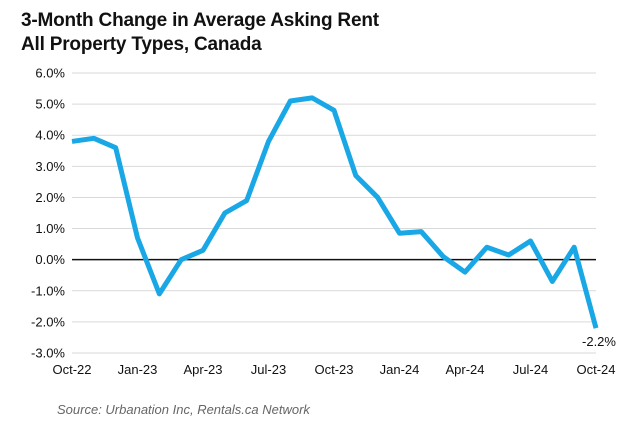 The width and height of the screenshot is (627, 422). What do you see at coordinates (48, 290) in the screenshot?
I see `y-tick-label: -1.0%` at bounding box center [48, 290].